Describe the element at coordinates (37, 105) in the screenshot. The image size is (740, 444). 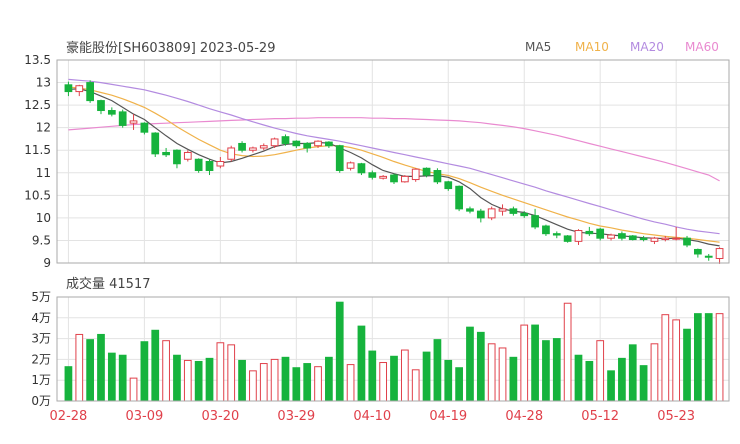
I see `price-tick-label: 12.5` at that location.